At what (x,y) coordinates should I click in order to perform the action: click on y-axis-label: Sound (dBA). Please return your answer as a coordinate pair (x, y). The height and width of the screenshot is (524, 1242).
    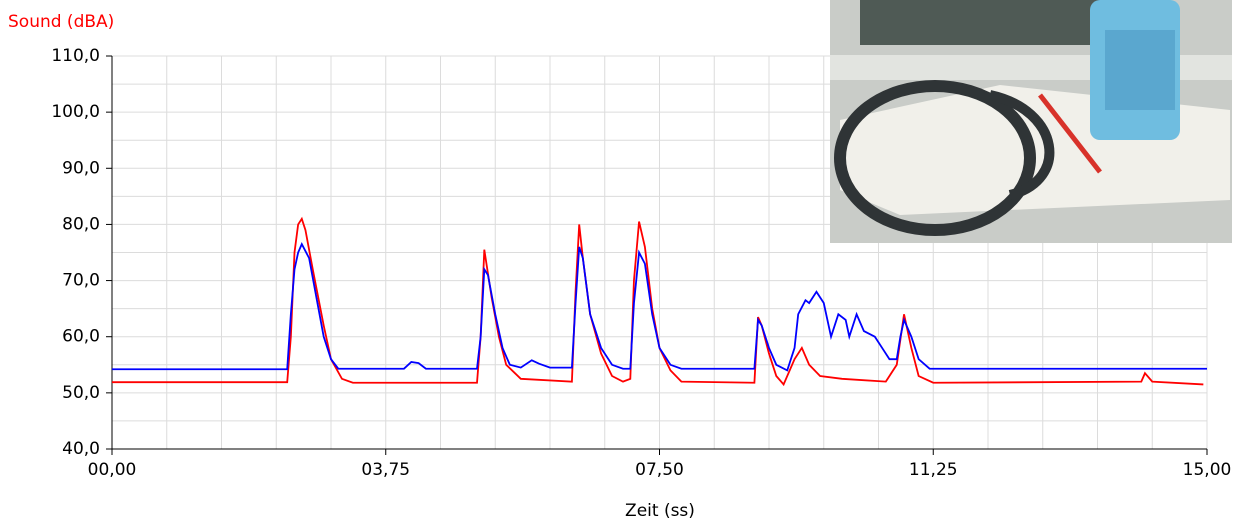
    Looking at the image, I should click on (61, 22).